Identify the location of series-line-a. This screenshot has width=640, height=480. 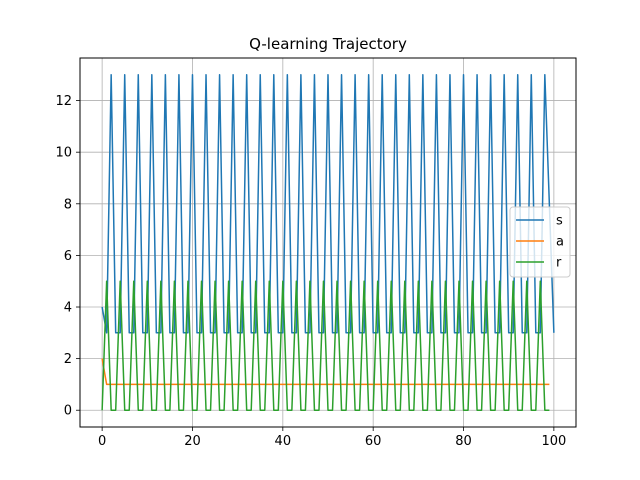
(325, 372).